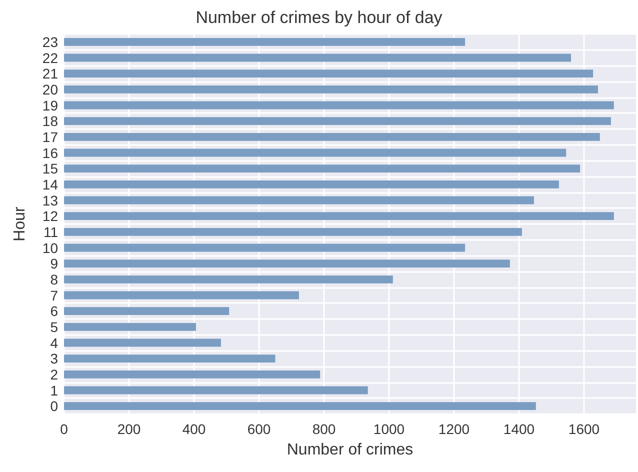 Image resolution: width=638 pixels, height=472 pixels. I want to click on x-tick-label: 1200, so click(454, 429).